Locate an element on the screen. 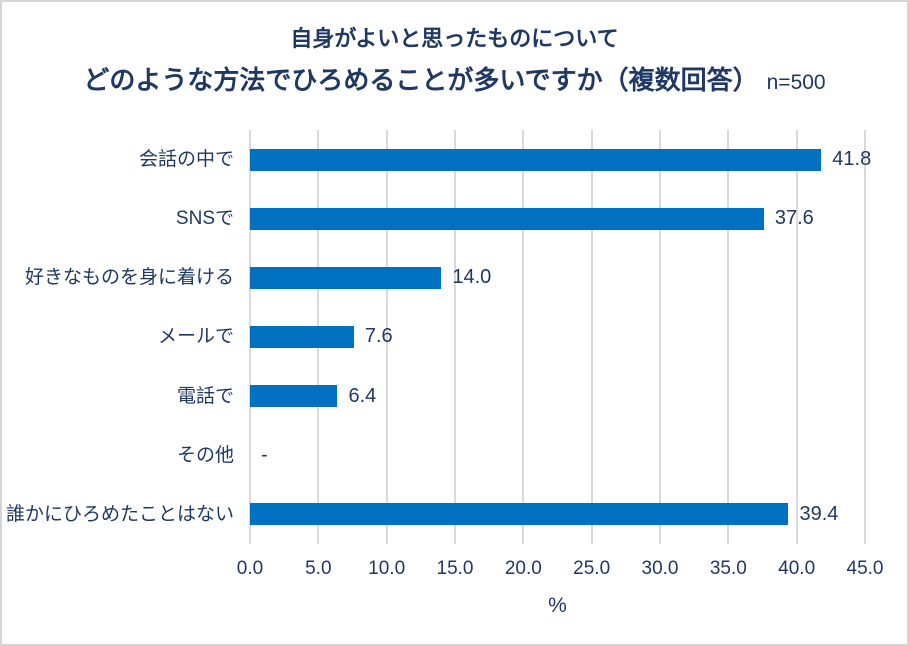 Image resolution: width=909 pixels, height=646 pixels. value-label: 14.0 is located at coordinates (472, 277).